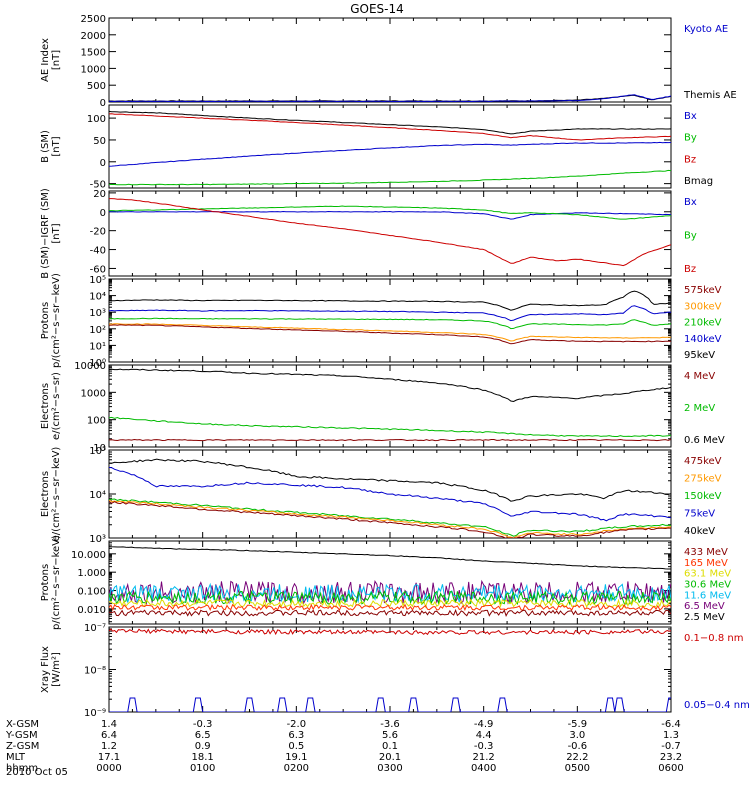 The image size is (750, 800). I want to click on legend-entry: 40keV, so click(699, 531).